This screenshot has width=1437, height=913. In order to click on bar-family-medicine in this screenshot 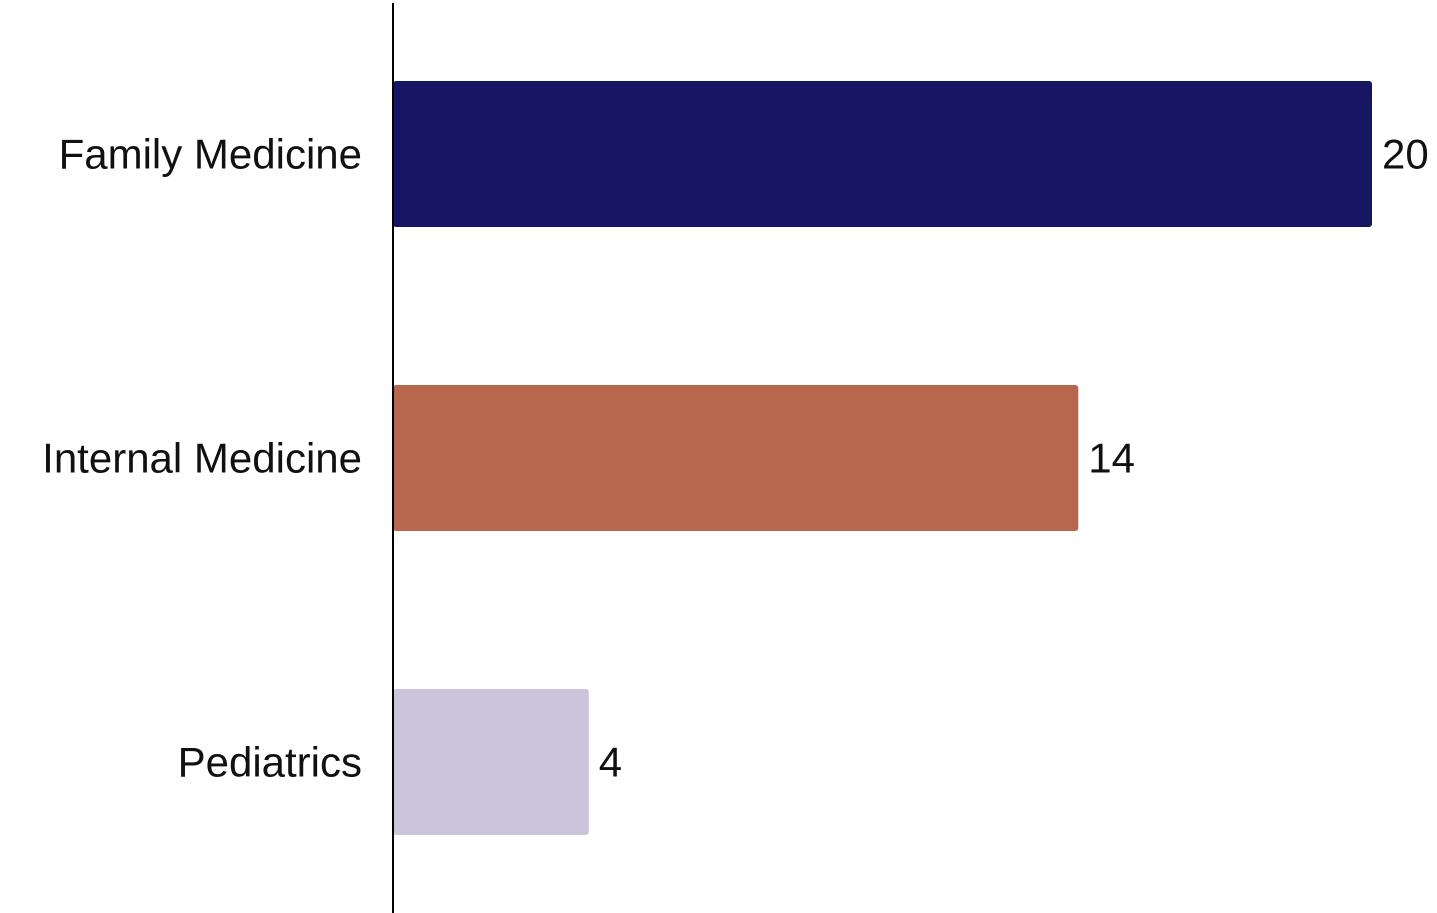, I will do `click(882, 154)`.